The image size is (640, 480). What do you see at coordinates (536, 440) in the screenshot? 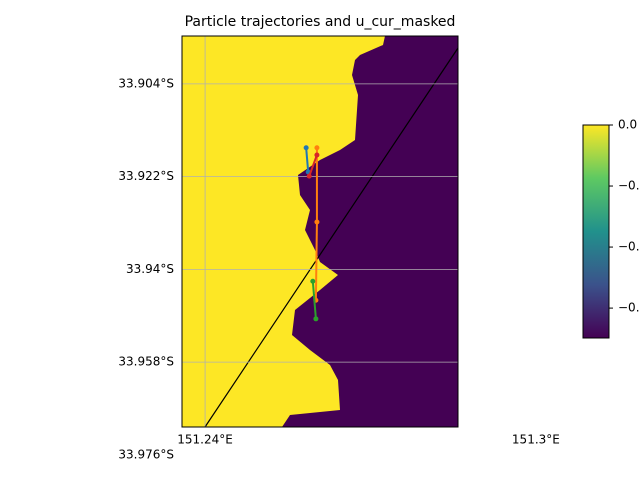
I see `x-tick-label: 151.3°E` at bounding box center [536, 440].